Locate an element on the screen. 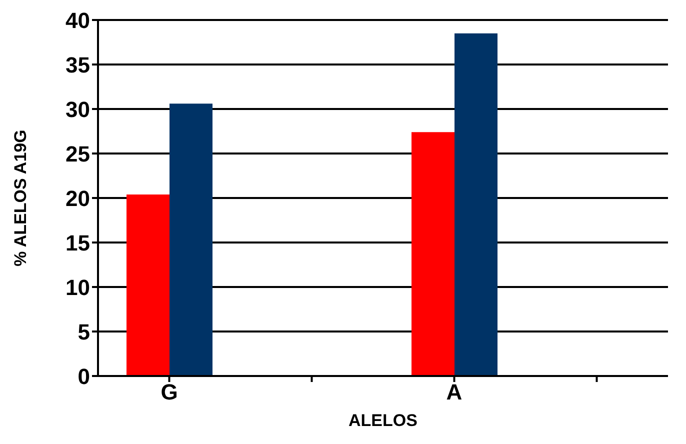  y-tick-label: 25 is located at coordinates (78, 153).